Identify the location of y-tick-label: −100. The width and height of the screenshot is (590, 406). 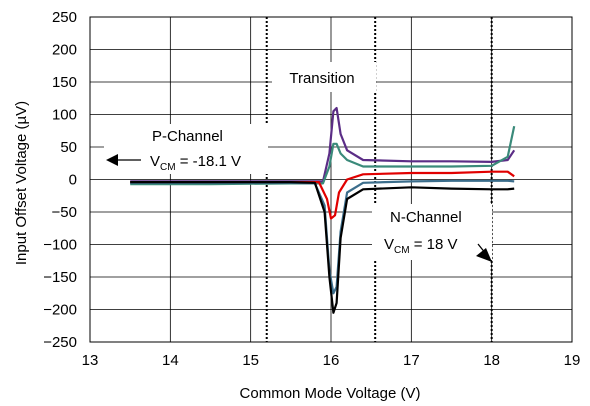
(60, 245).